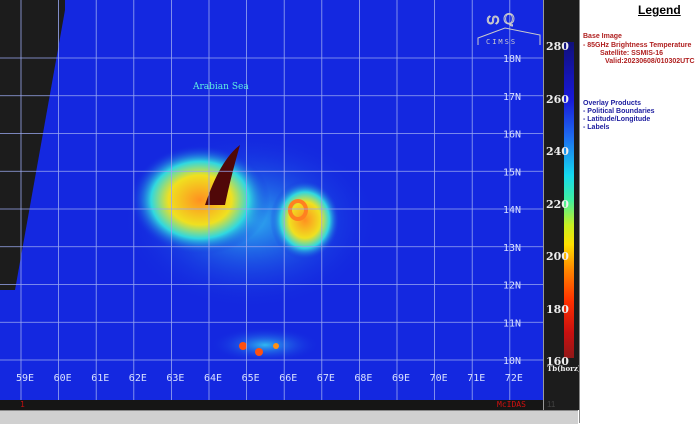 The image size is (698, 424). What do you see at coordinates (512, 59) in the screenshot?
I see `latitude-label: 18N` at bounding box center [512, 59].